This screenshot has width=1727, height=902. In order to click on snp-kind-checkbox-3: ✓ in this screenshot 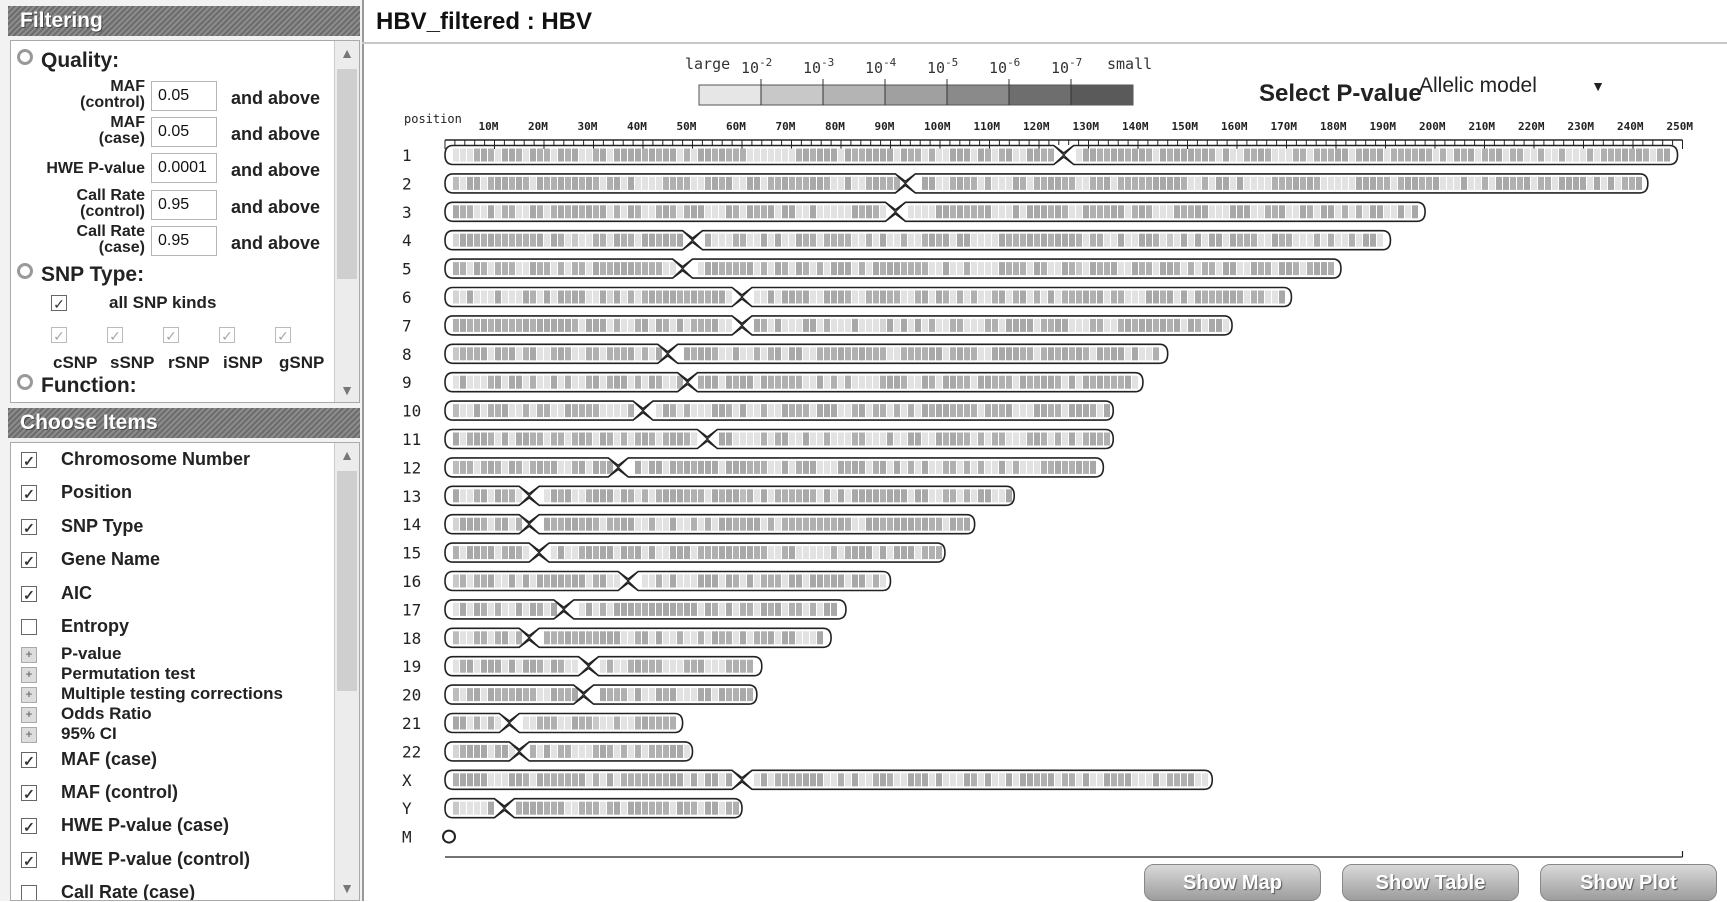, I will do `click(171, 336)`.